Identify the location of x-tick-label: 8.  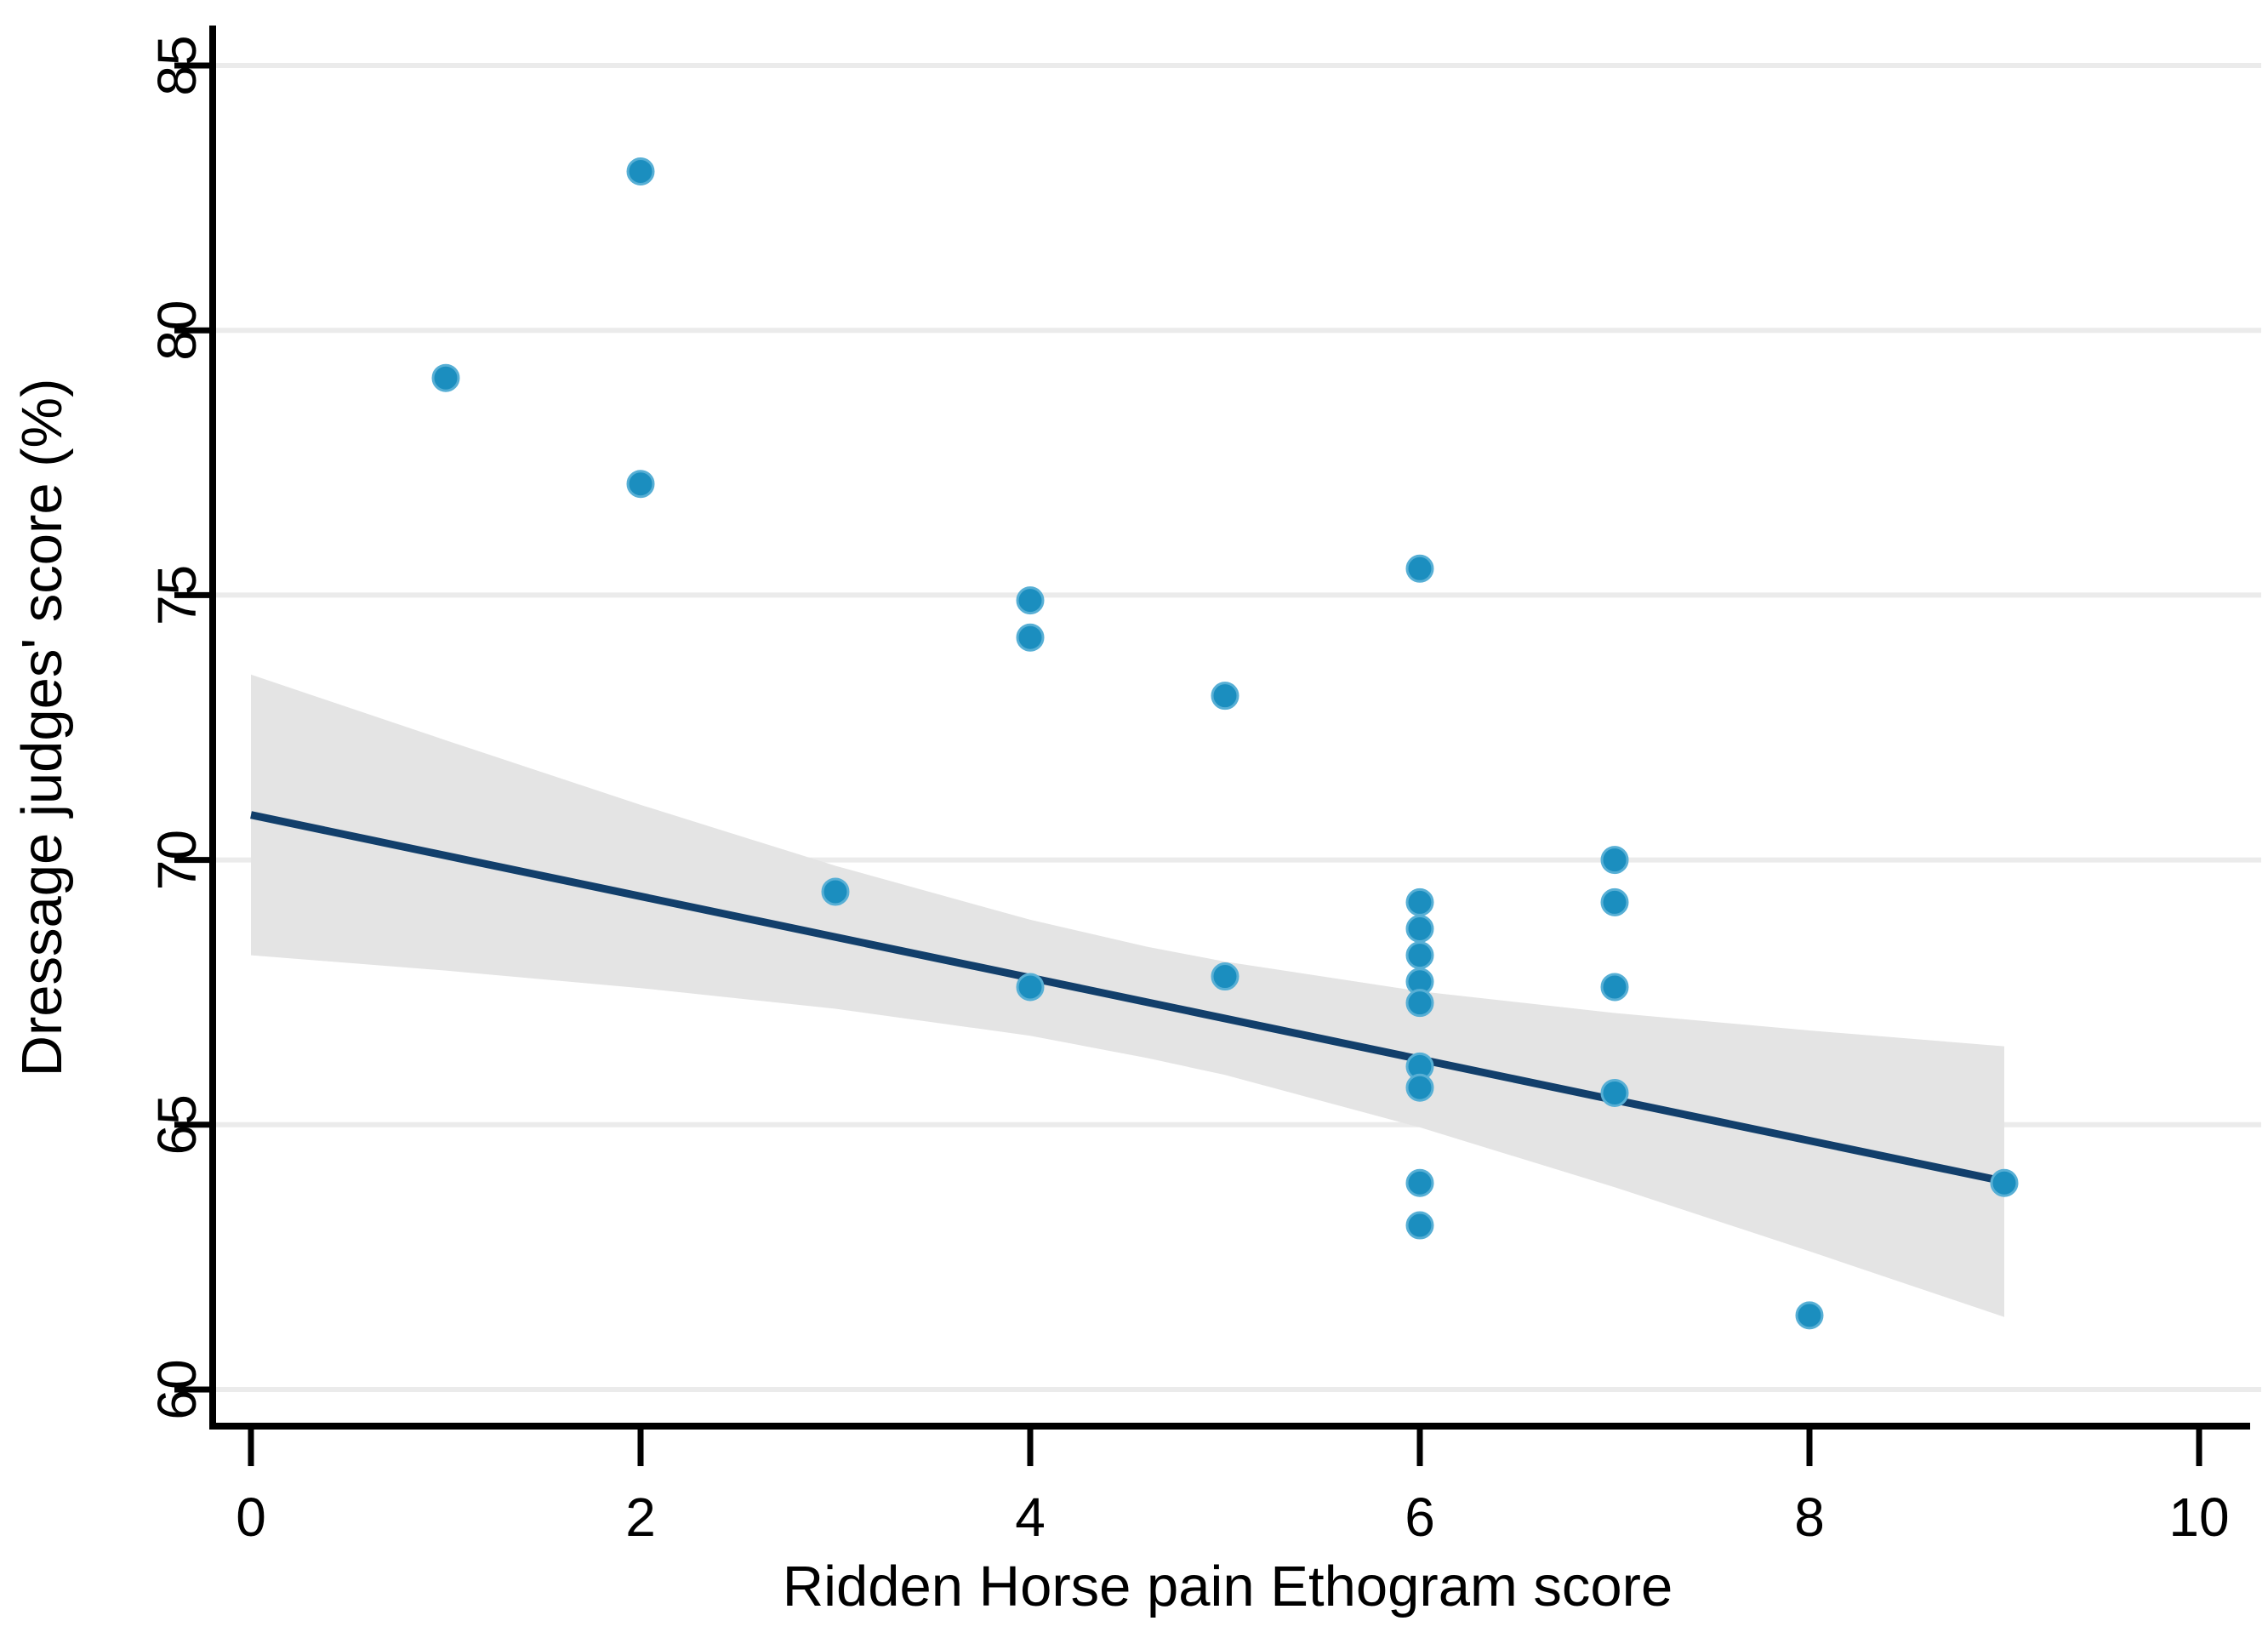
(1810, 1518).